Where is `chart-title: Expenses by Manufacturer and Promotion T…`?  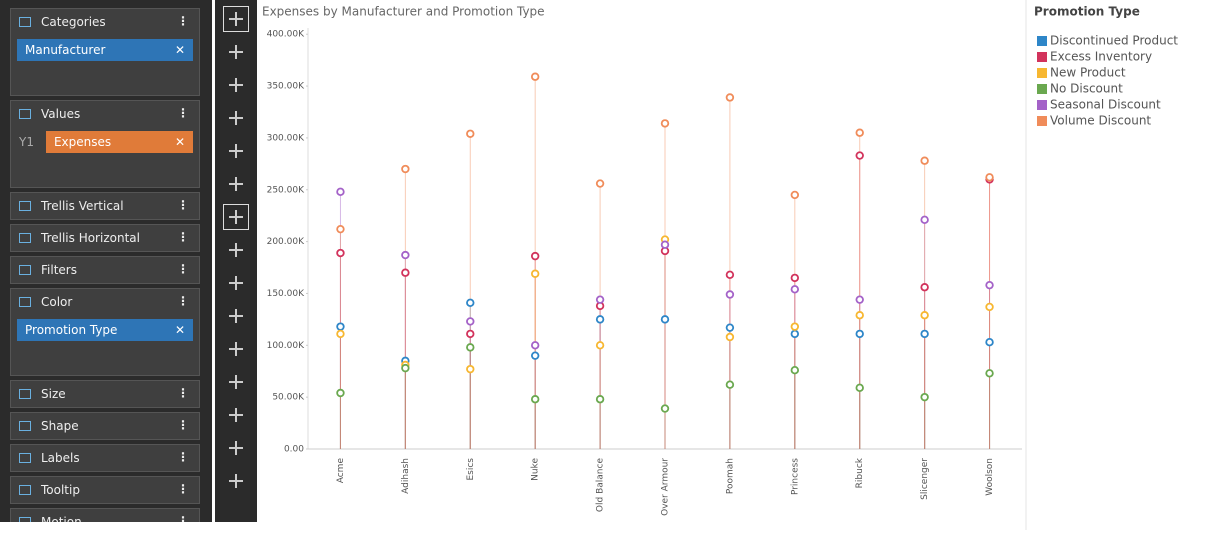 chart-title: Expenses by Manufacturer and Promotion T… is located at coordinates (403, 12).